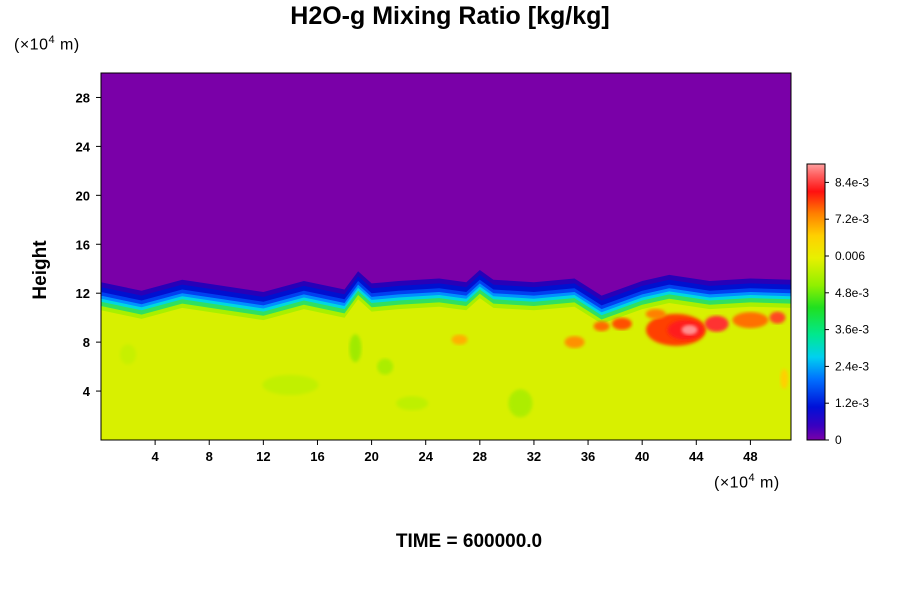  Describe the element at coordinates (83, 146) in the screenshot. I see `y-tick-label: 24` at that location.